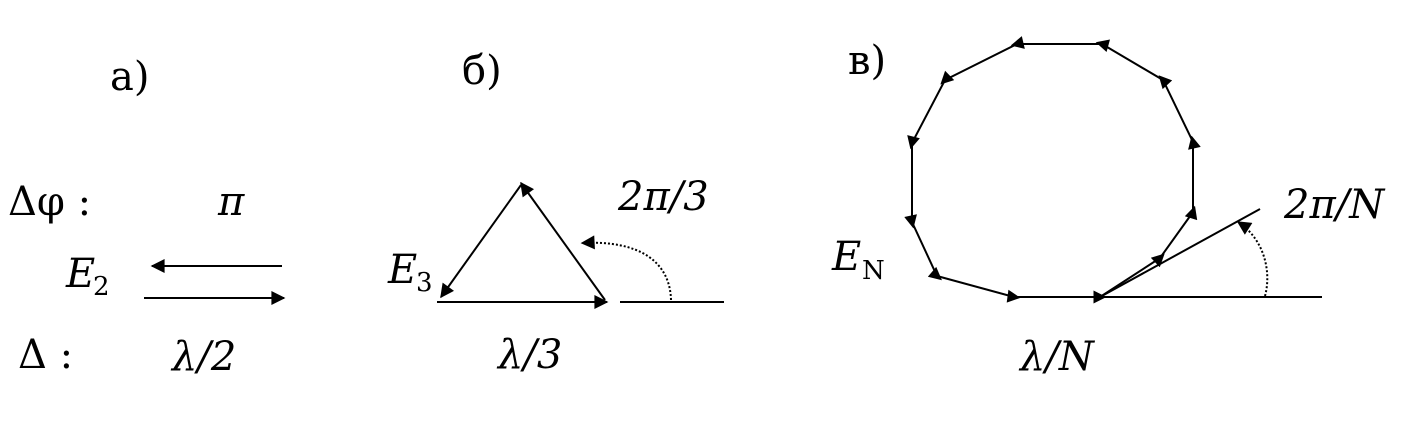  What do you see at coordinates (1334, 205) in the screenshot?
I see `panel-c-phase-label: 2π/N` at bounding box center [1334, 205].